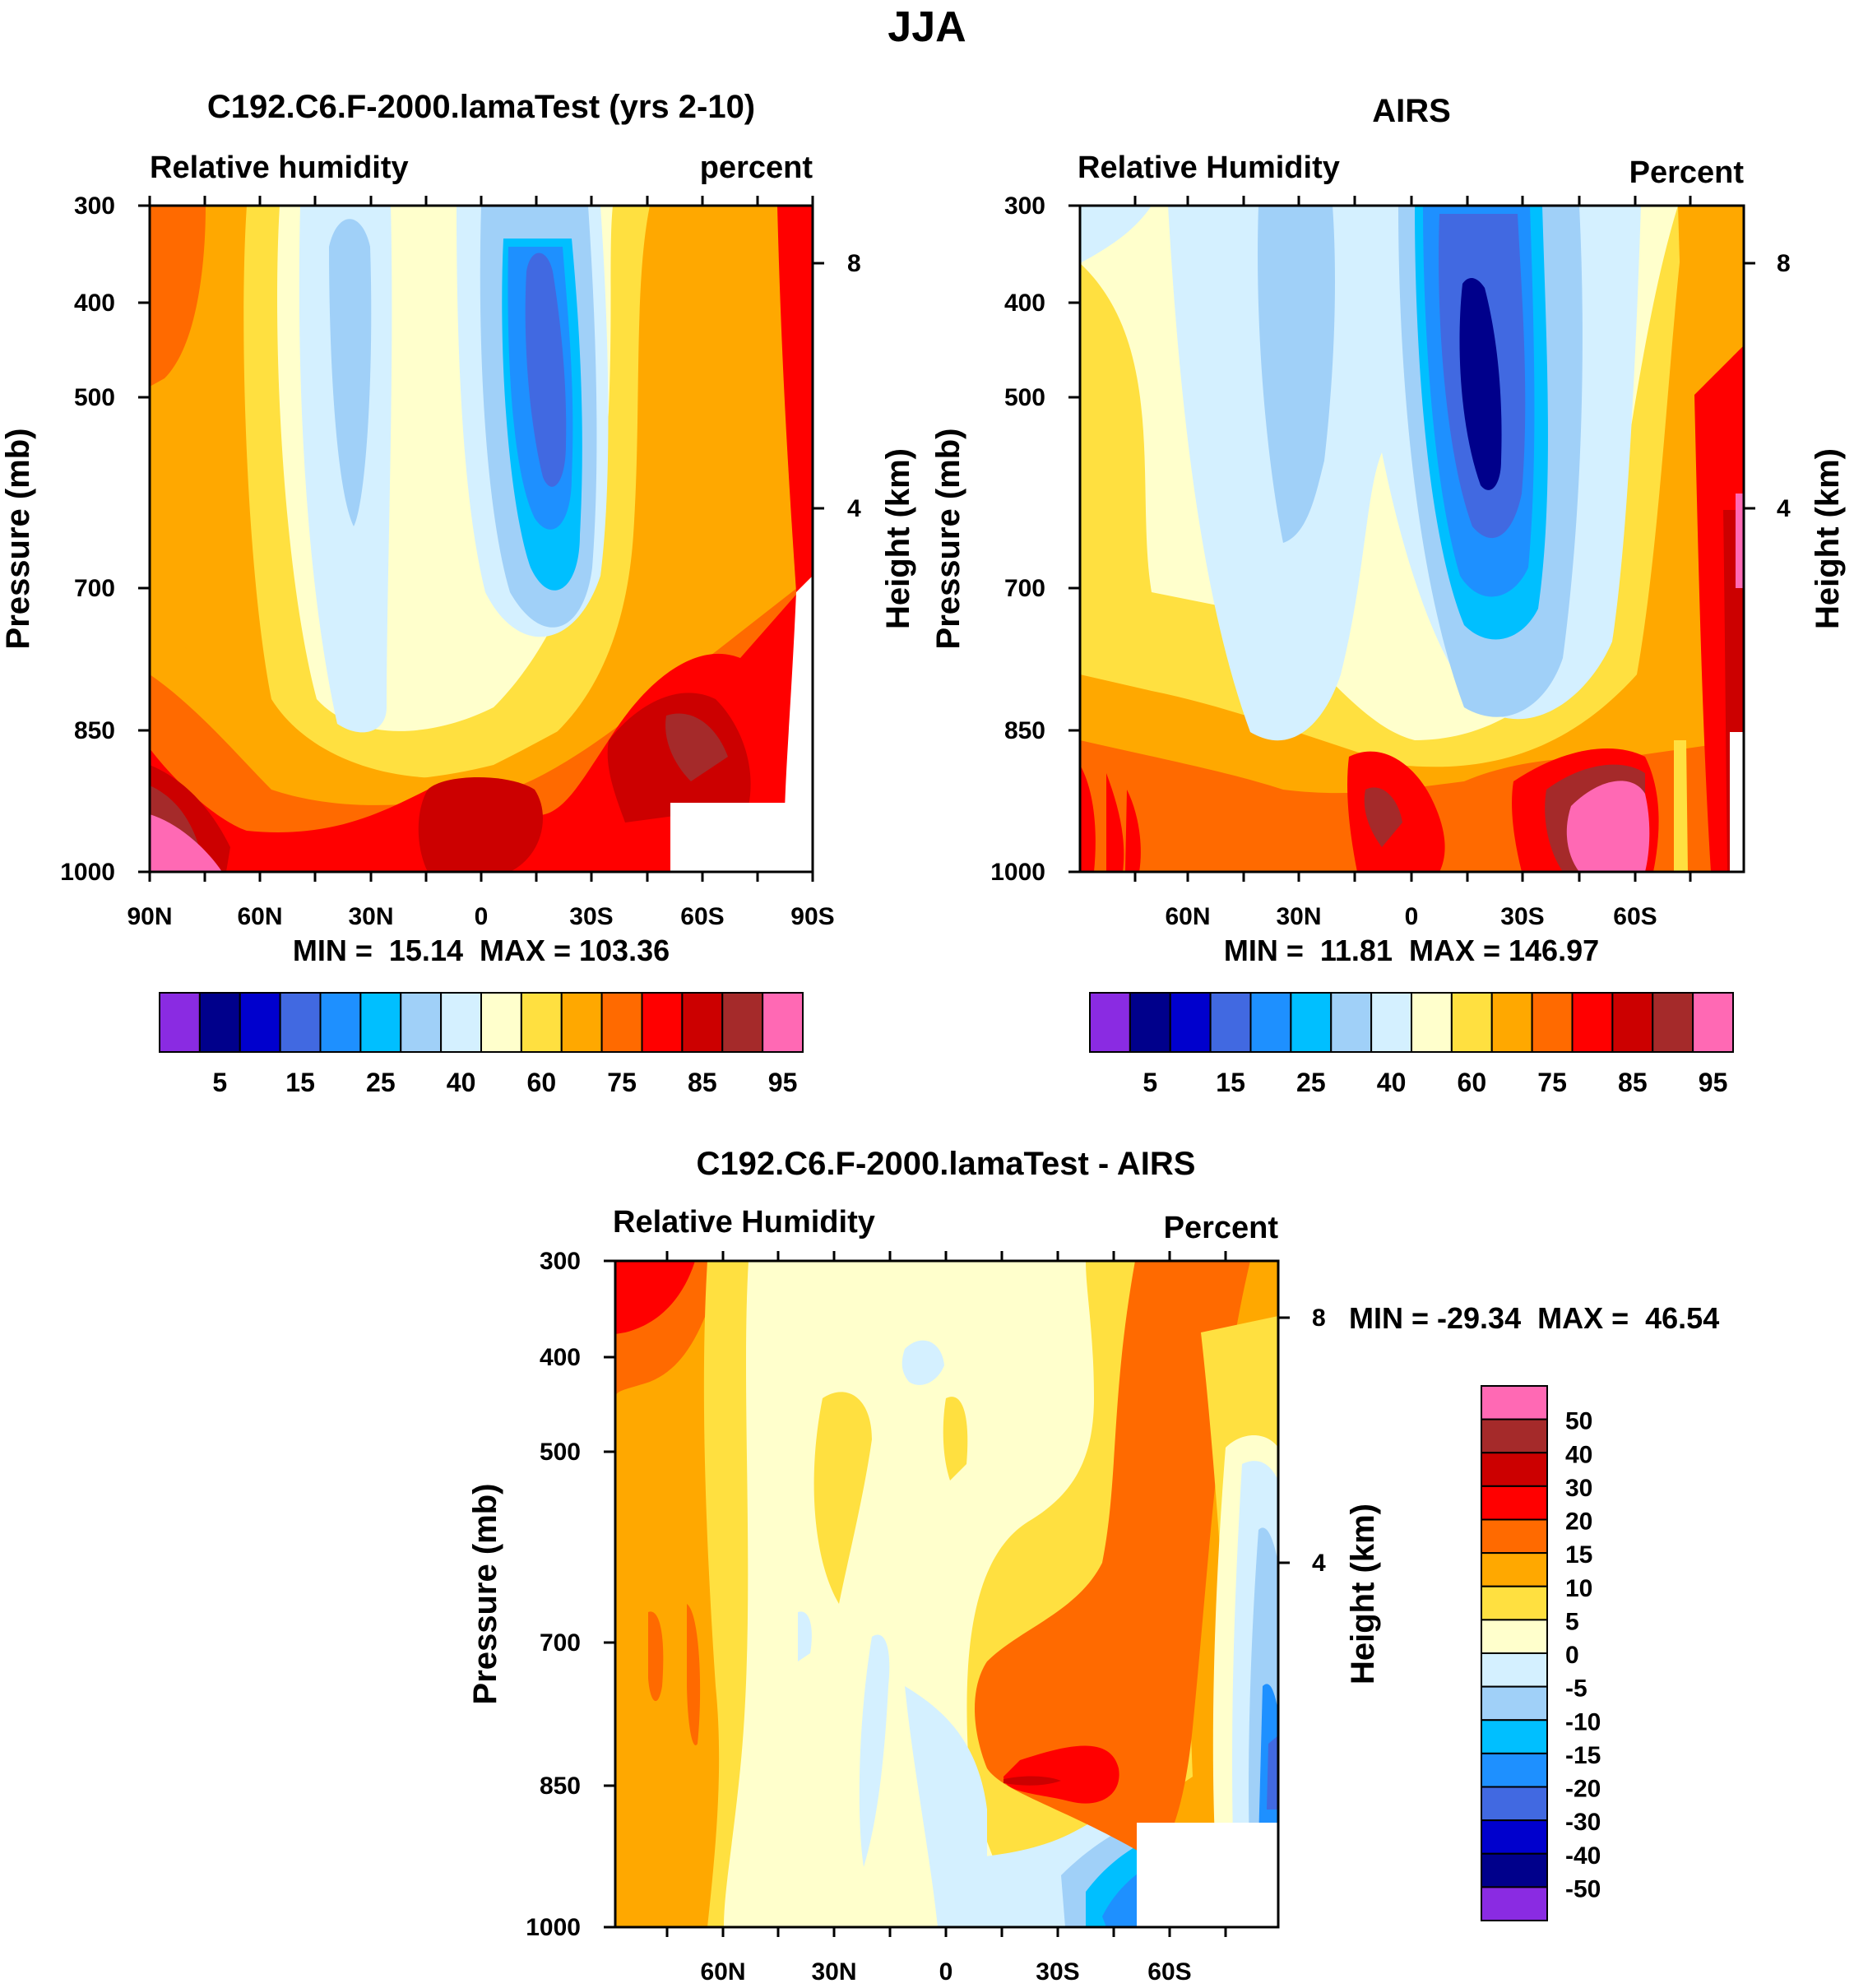  What do you see at coordinates (783, 1082) in the screenshot?
I see `colorbar-label: 95` at bounding box center [783, 1082].